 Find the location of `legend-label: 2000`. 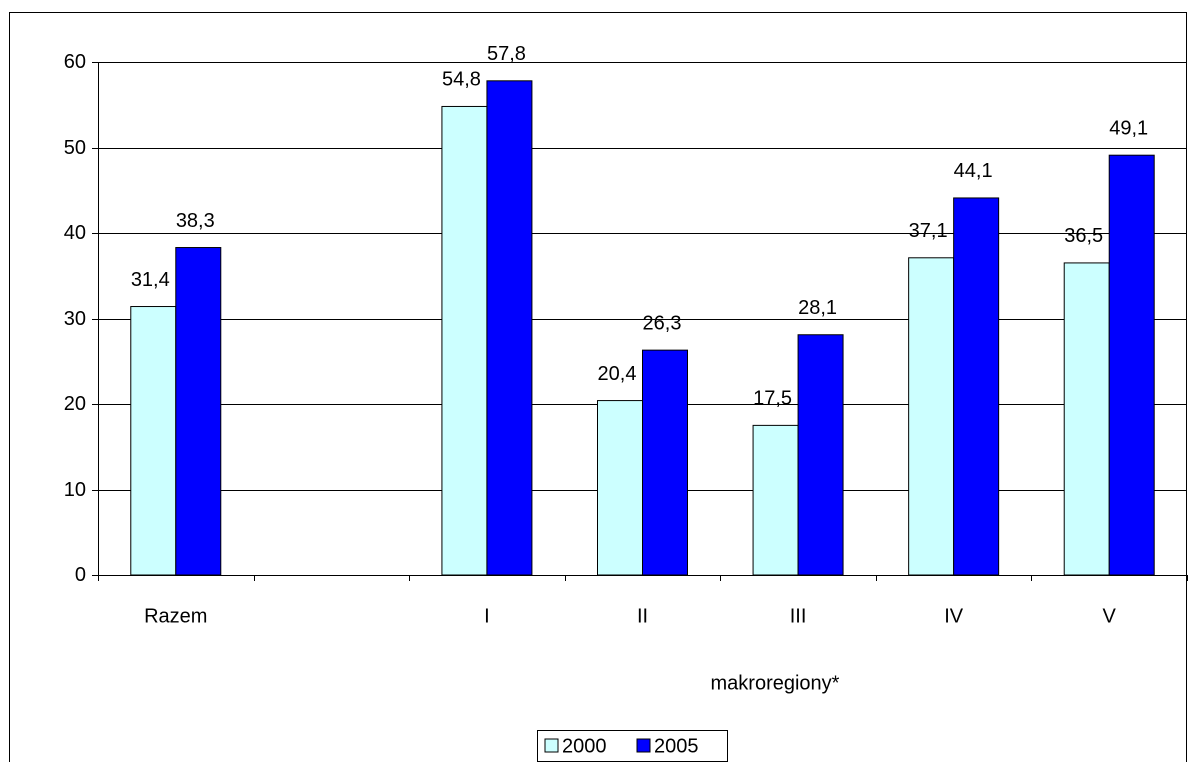

legend-label: 2000 is located at coordinates (584, 746).